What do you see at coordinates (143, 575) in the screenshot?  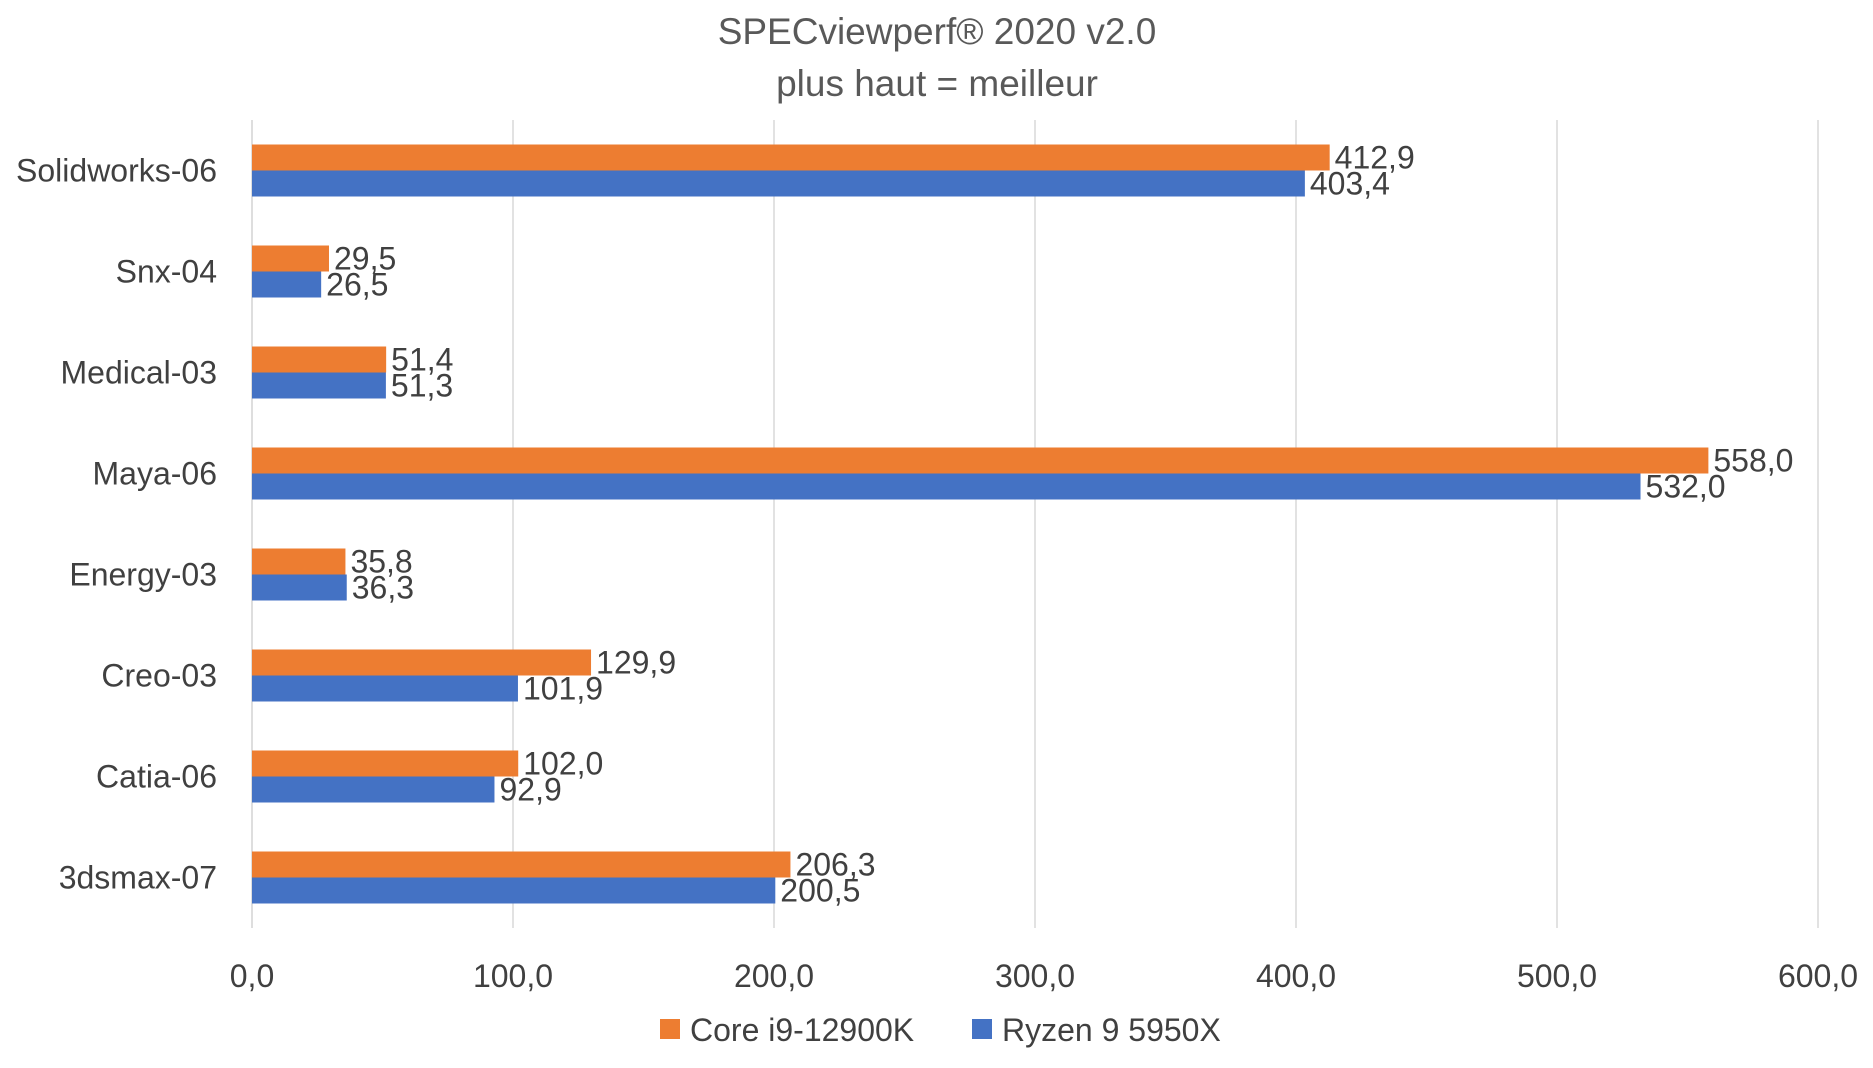 I see `category-label: Energy-03` at bounding box center [143, 575].